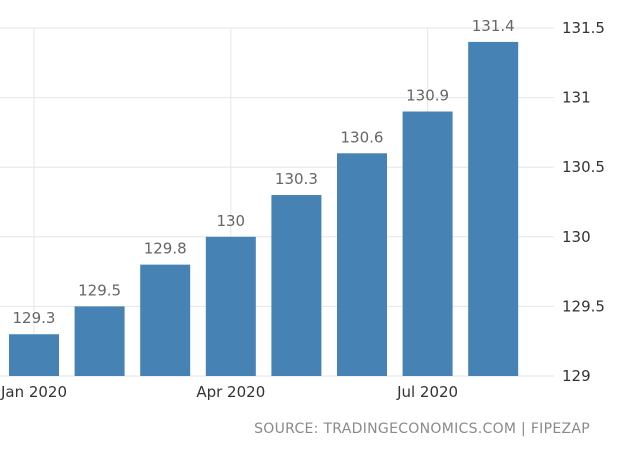  Describe the element at coordinates (583, 202) in the screenshot. I see `y-axis-ticks: 129 129.5 130 130.5 131 131.5` at that location.